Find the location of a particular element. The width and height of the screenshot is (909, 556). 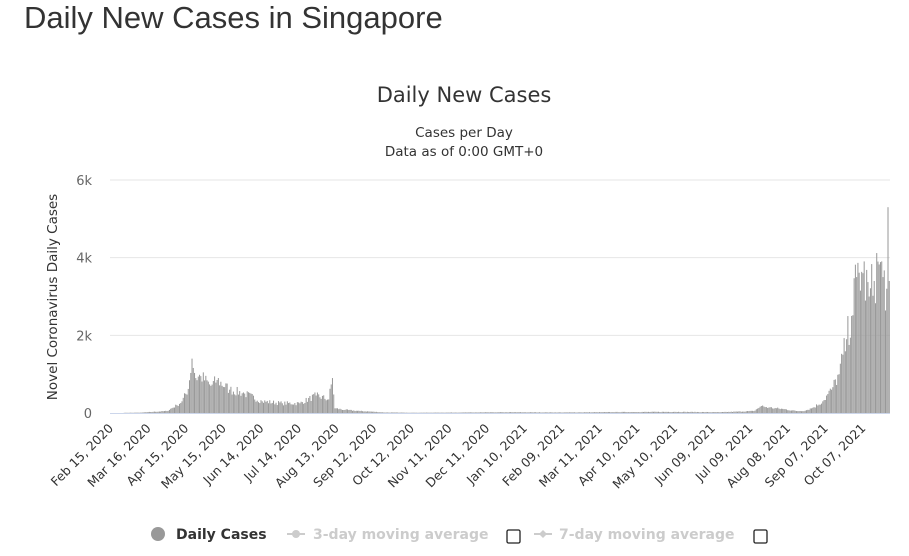

legend-item-7-day-average: 7-day moving average is located at coordinates (651, 535).